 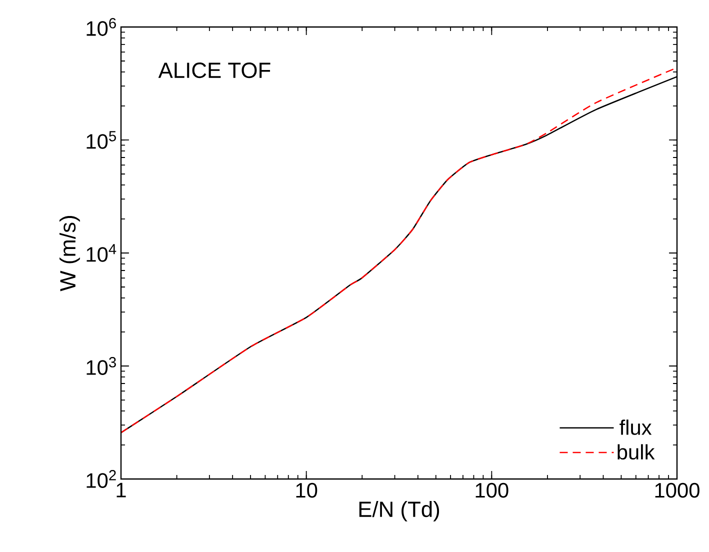 I want to click on annotation: ALICE TOF, so click(x=214, y=70).